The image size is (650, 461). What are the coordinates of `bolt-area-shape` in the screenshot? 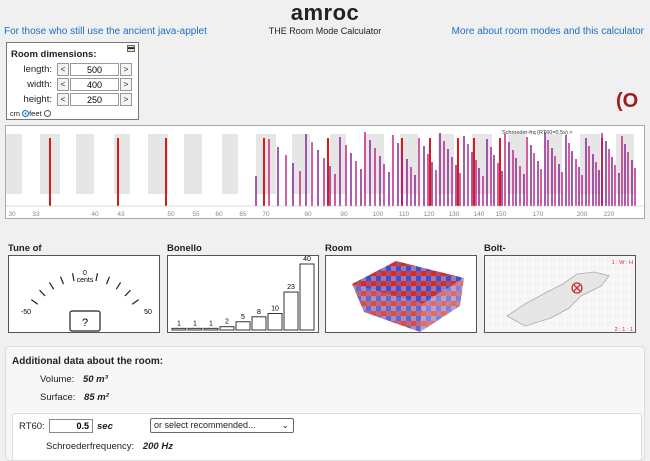 It's located at (558, 299).